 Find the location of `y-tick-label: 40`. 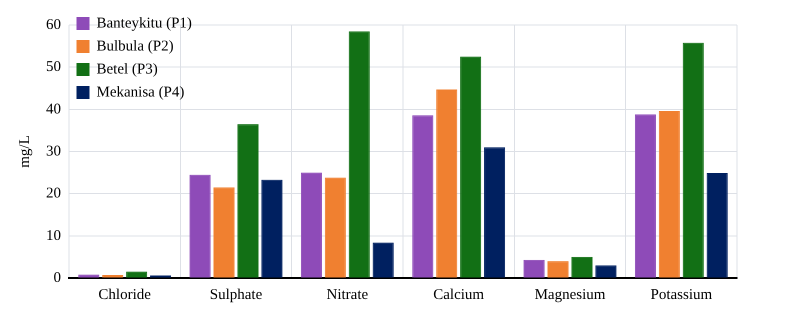

y-tick-label: 40 is located at coordinates (53, 109).